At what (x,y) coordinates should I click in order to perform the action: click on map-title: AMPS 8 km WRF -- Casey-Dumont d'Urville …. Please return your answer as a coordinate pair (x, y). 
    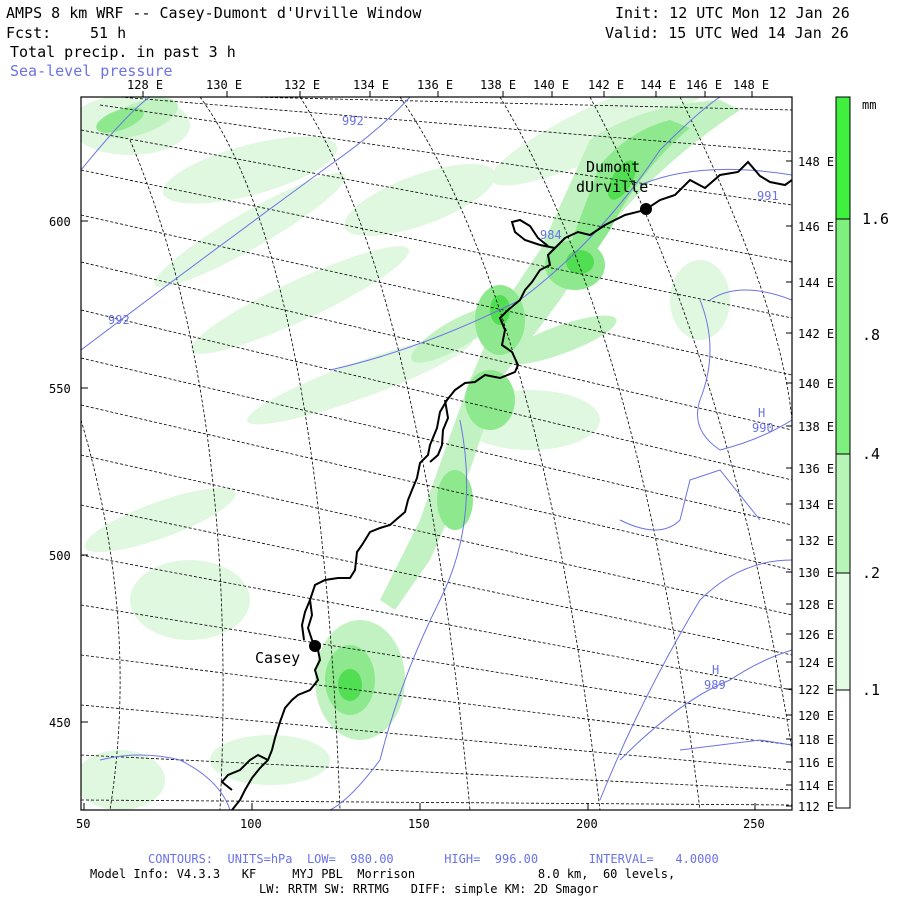
    Looking at the image, I should click on (214, 13).